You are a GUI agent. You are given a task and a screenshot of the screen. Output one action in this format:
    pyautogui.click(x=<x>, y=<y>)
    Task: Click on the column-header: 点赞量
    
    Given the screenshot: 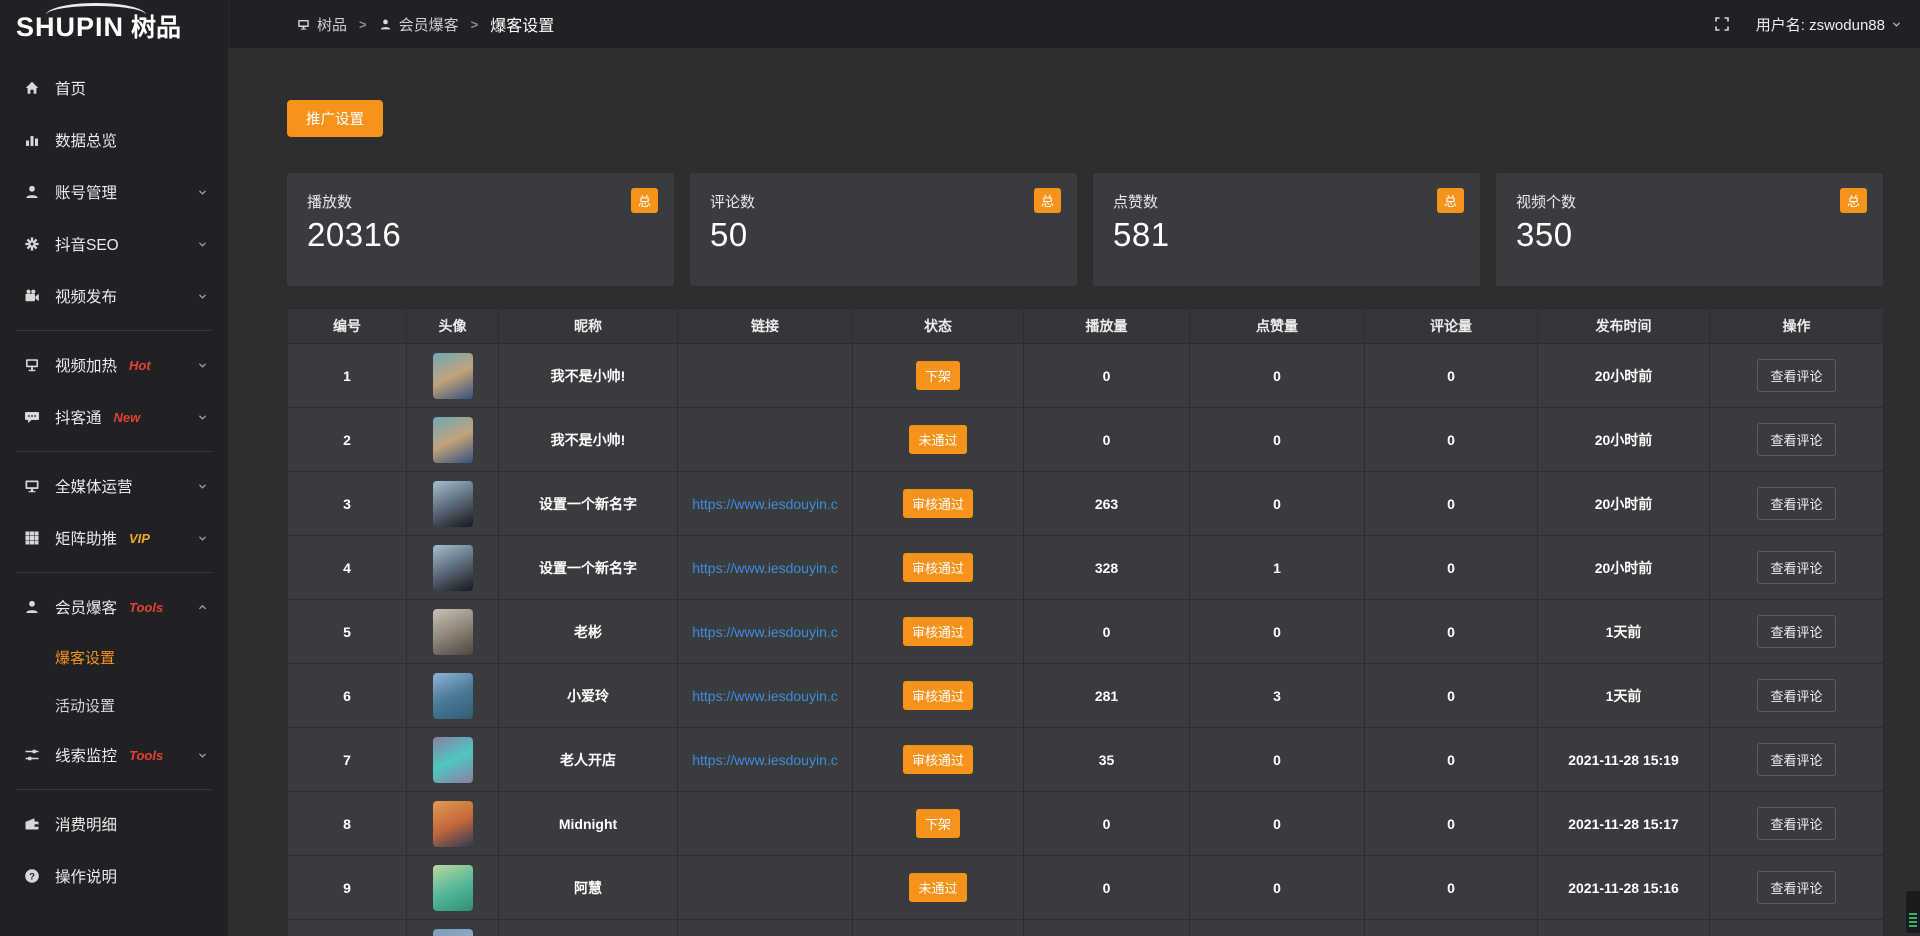 What is the action you would take?
    pyautogui.click(x=1277, y=326)
    